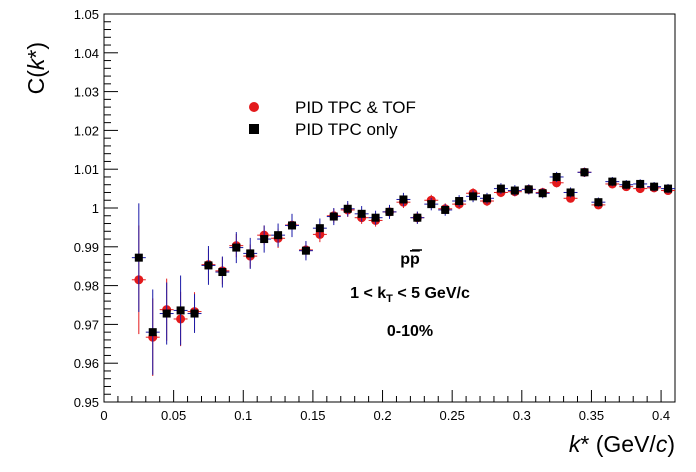  What do you see at coordinates (415, 259) in the screenshot?
I see `annotation-pbar: p` at bounding box center [415, 259].